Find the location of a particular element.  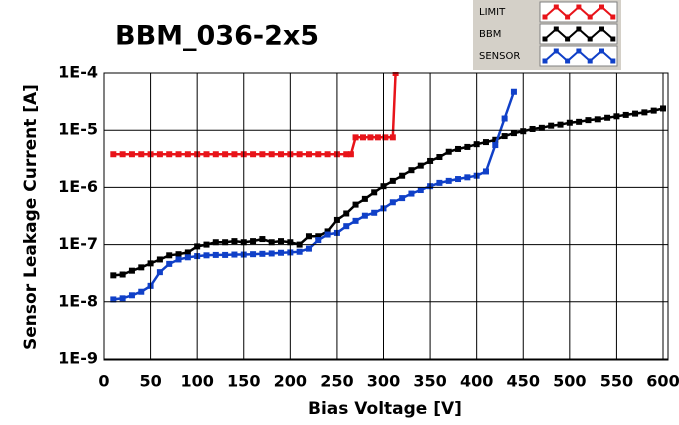

x-tick-label: 350 is located at coordinates (429, 381).